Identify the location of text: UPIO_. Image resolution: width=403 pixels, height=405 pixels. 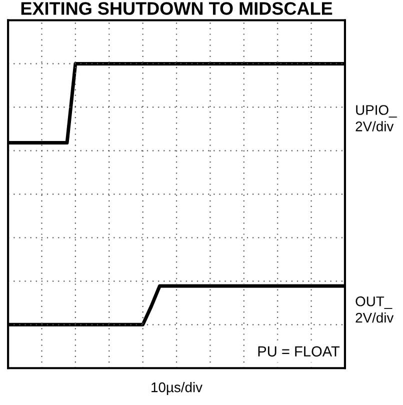
(376, 111).